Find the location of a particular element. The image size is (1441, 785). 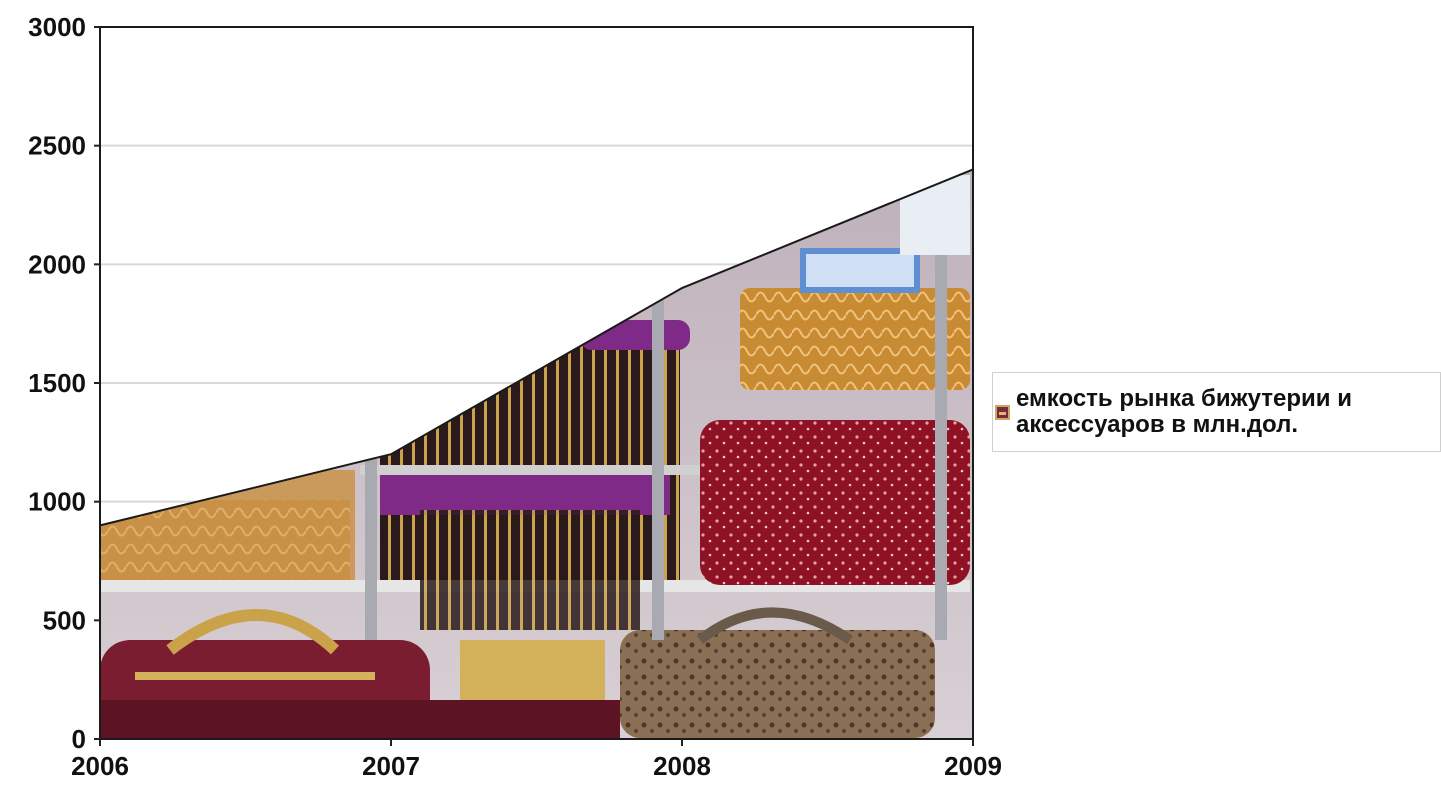

y-tick-label: 2500 is located at coordinates (57, 146).